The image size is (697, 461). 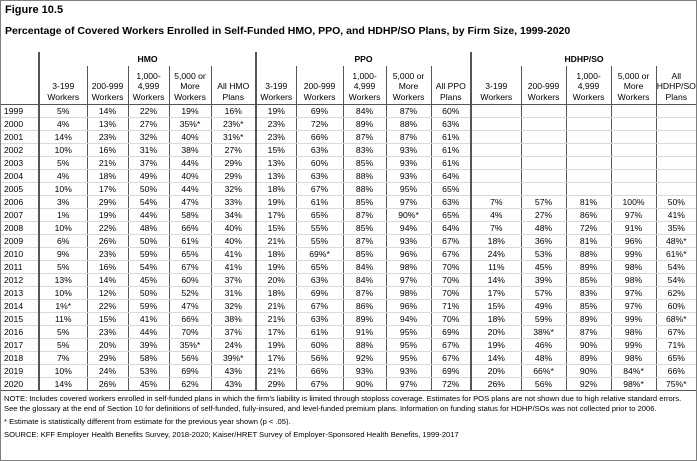 What do you see at coordinates (451, 319) in the screenshot?
I see `value-cell: 70%` at bounding box center [451, 319].